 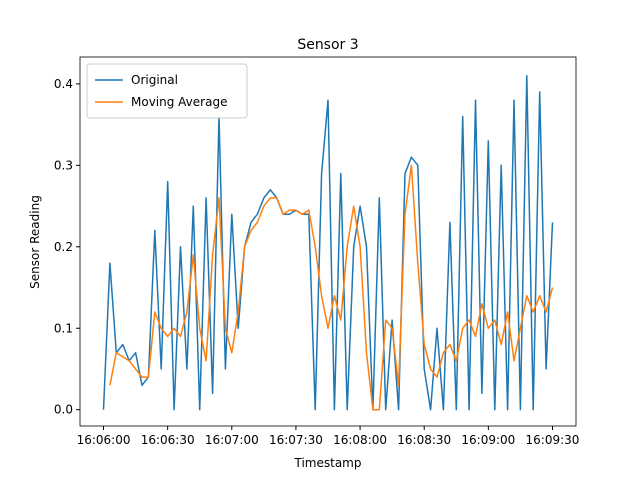 What do you see at coordinates (168, 440) in the screenshot?
I see `x-tick-label: 16:06:30` at bounding box center [168, 440].